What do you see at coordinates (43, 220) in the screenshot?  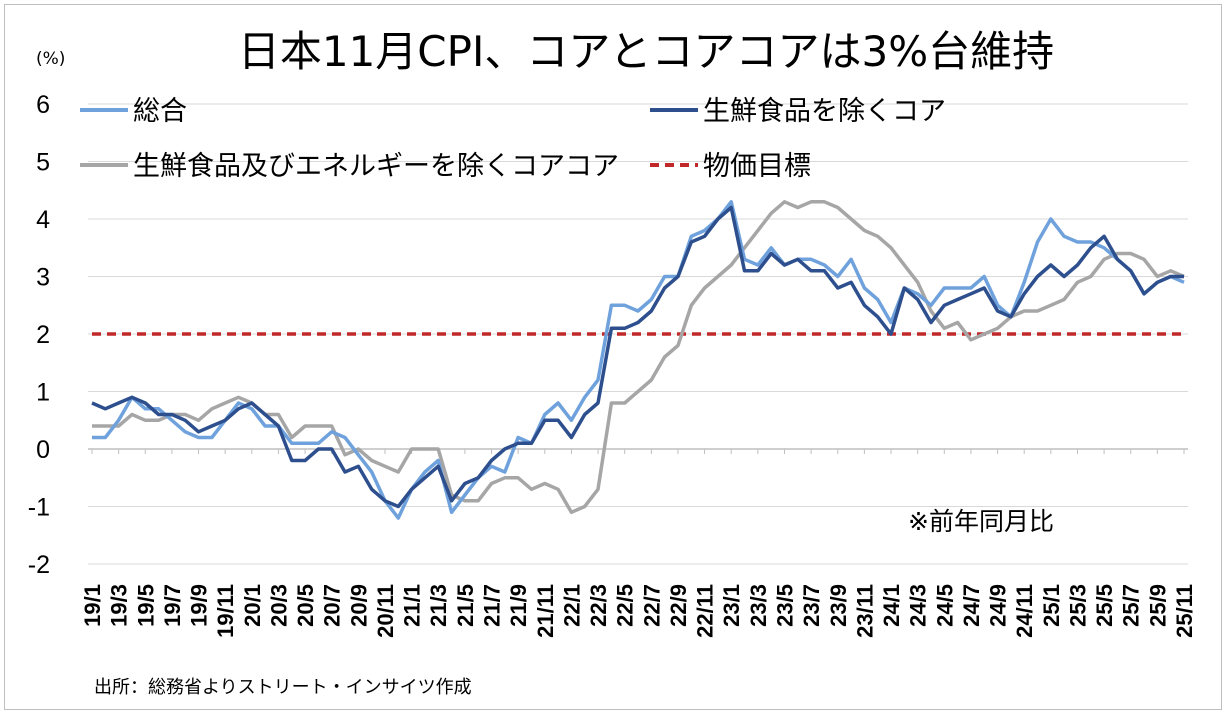 I see `y-tick-label: 4` at bounding box center [43, 220].